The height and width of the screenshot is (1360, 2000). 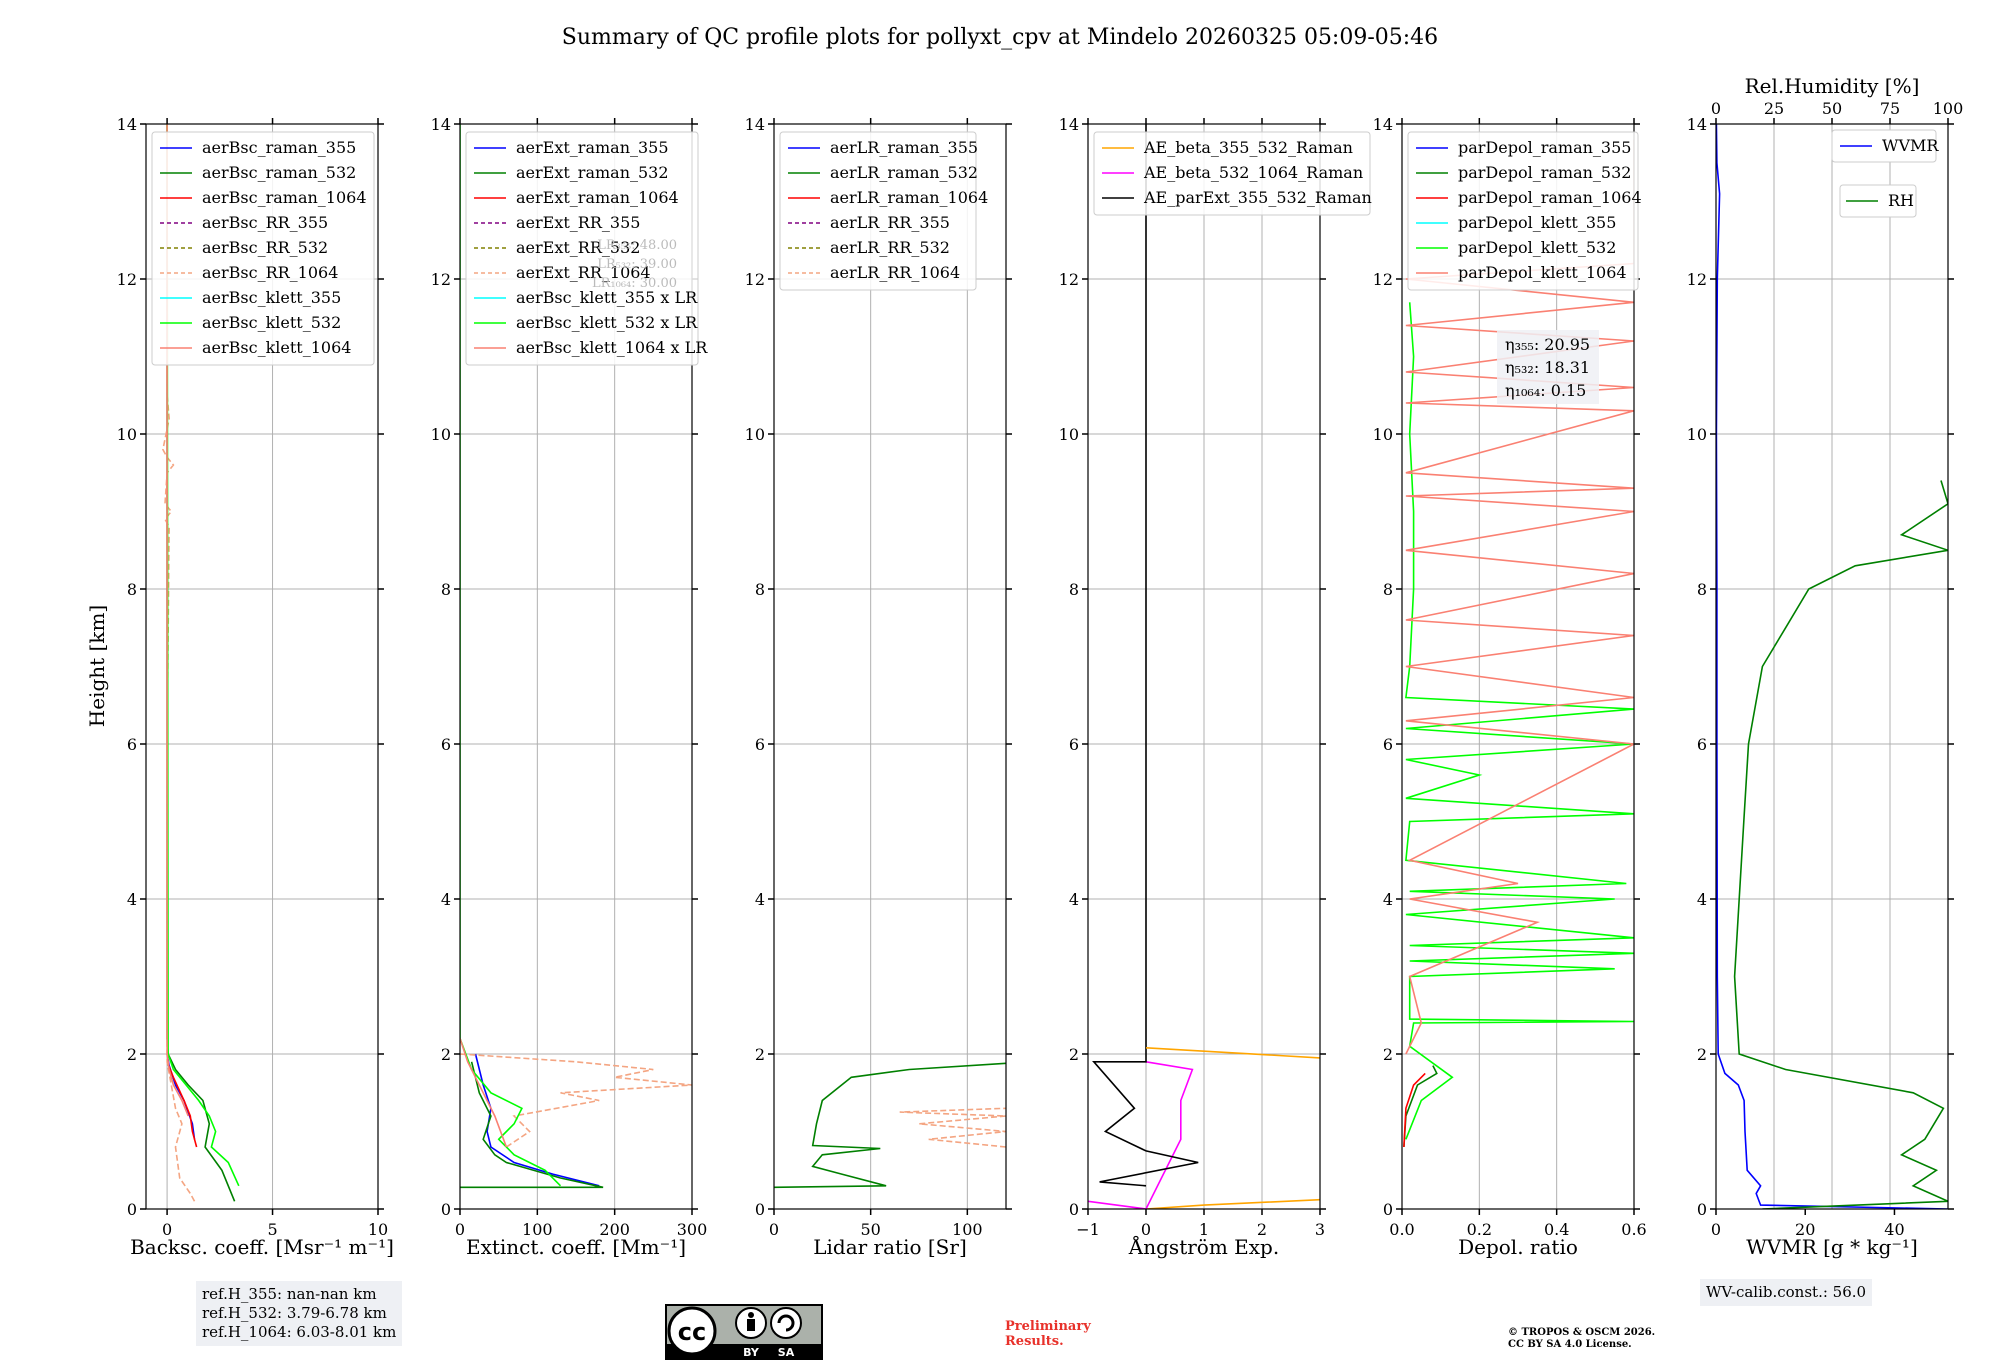 I want to click on x-tick-label-40: 40, so click(x=1894, y=1229).